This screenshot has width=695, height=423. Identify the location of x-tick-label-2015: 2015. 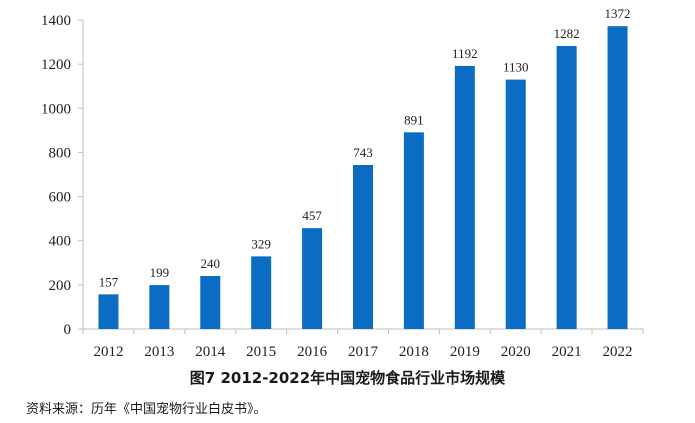
(261, 352).